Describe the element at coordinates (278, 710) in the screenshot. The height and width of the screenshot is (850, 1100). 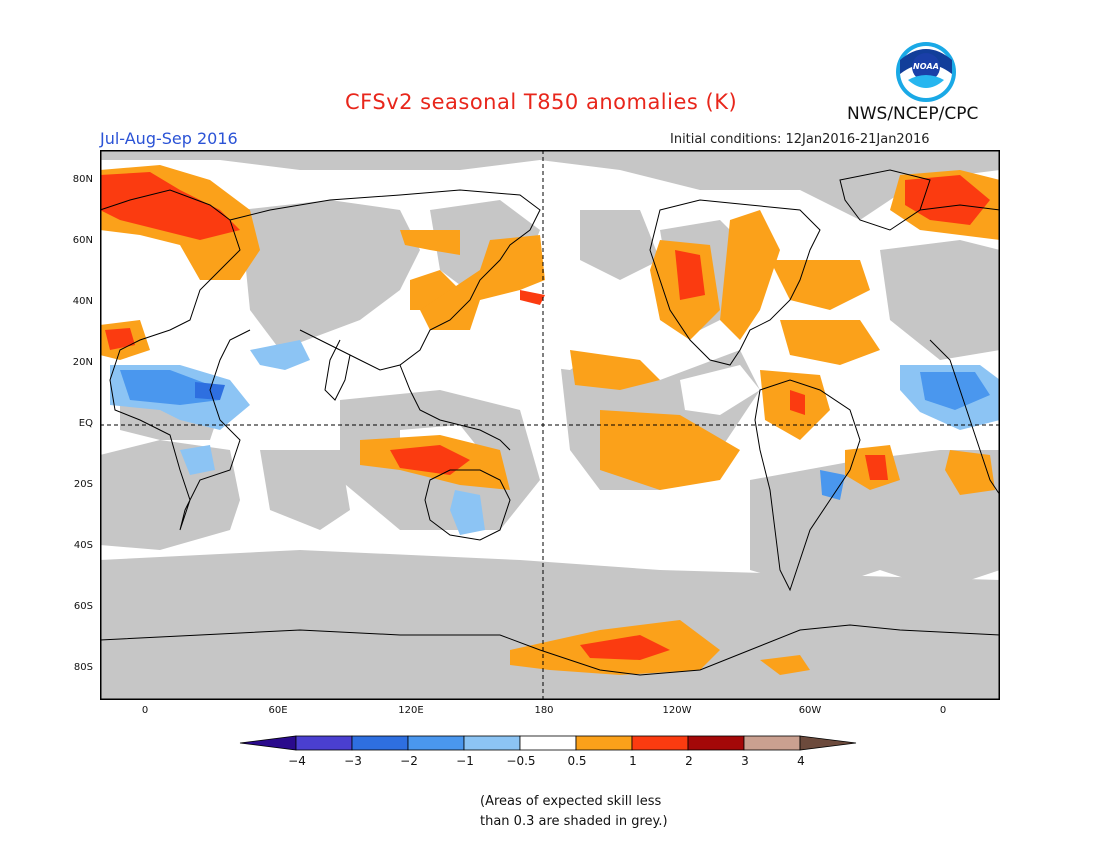
I see `lon-label: 60E` at that location.